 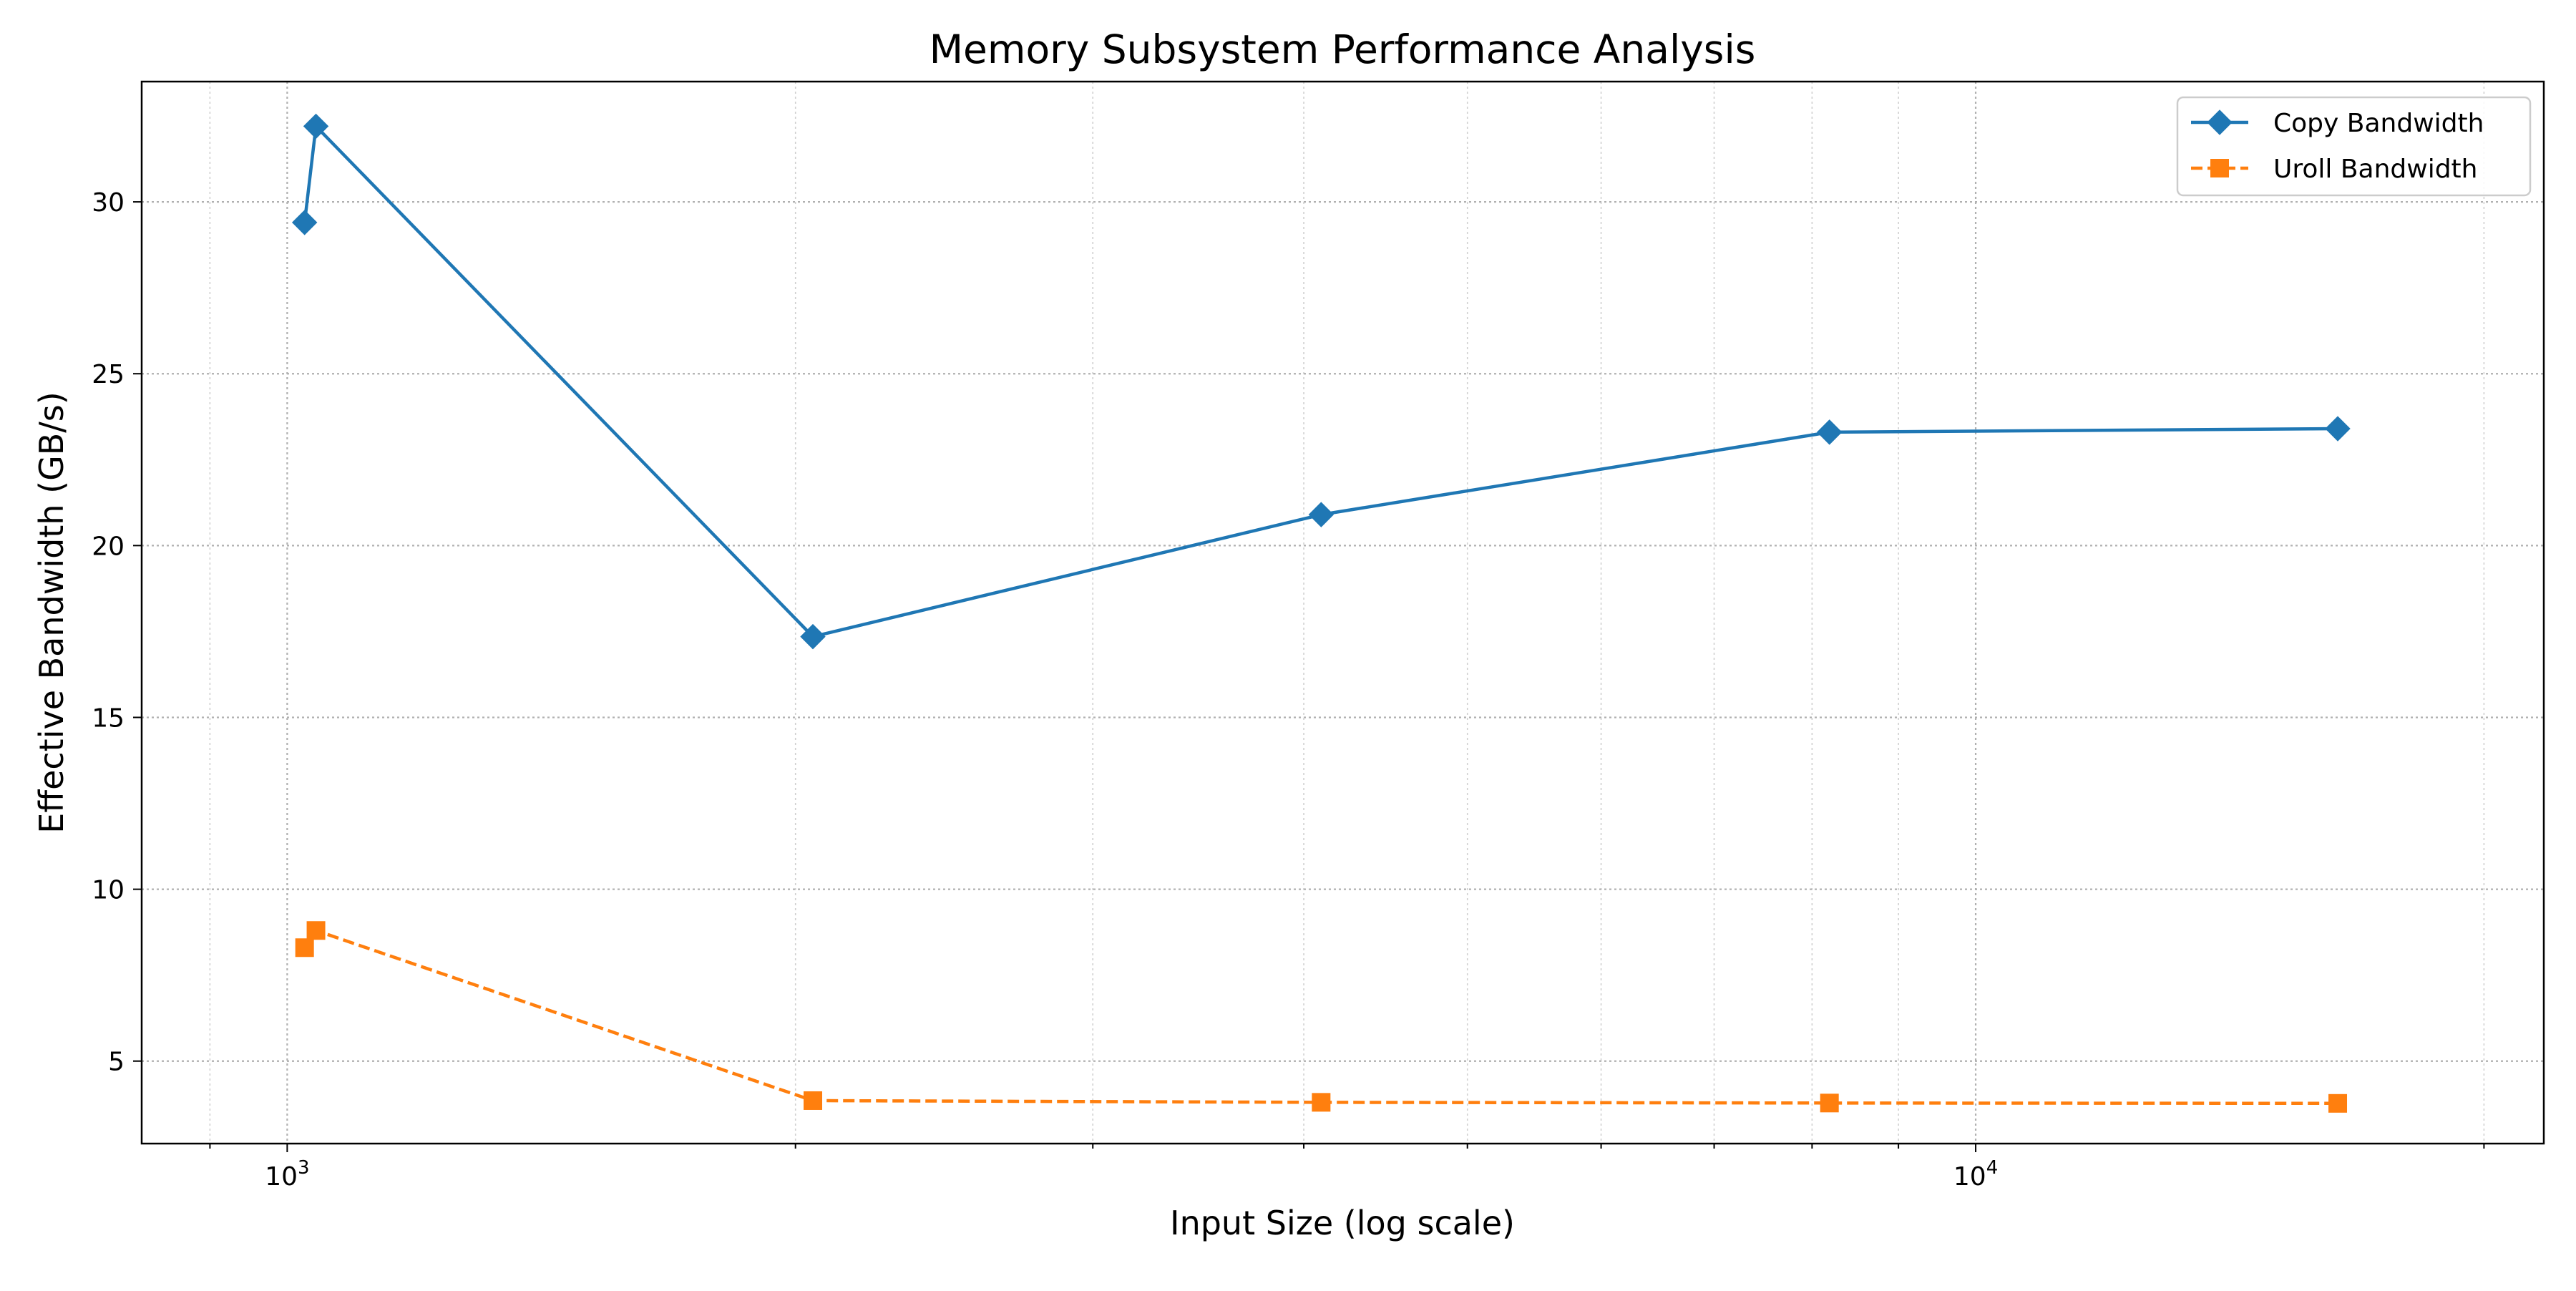 I want to click on y-tick-label: 15, so click(x=108, y=718).